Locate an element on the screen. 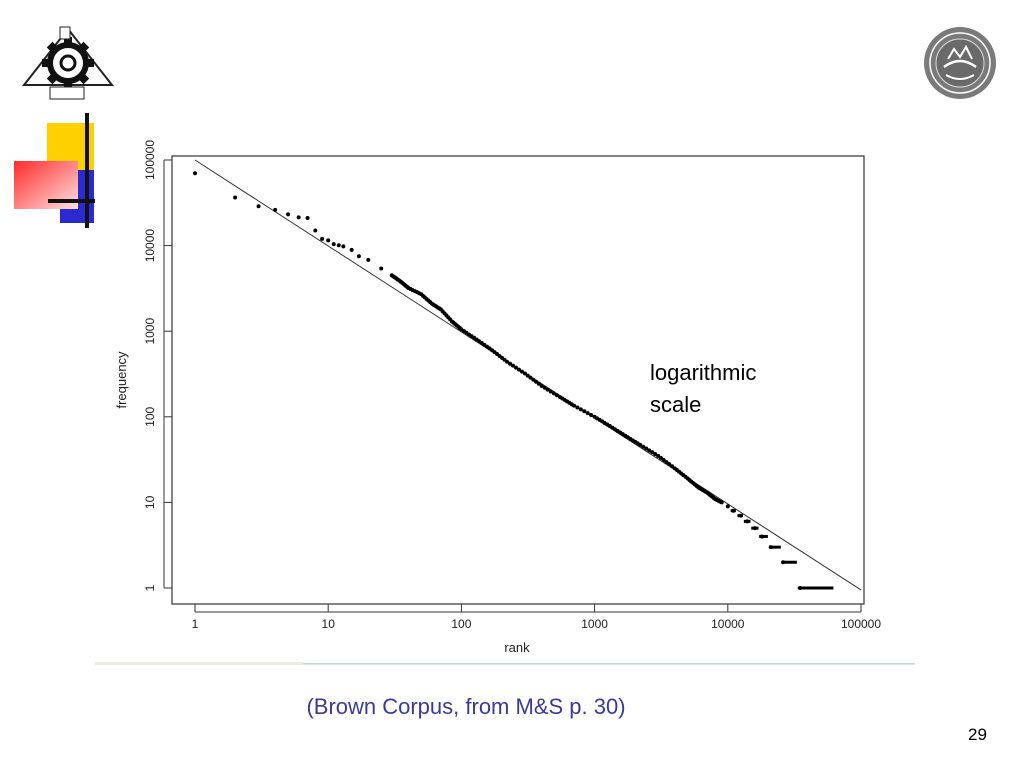  x-tick-label: 100 is located at coordinates (461, 624).